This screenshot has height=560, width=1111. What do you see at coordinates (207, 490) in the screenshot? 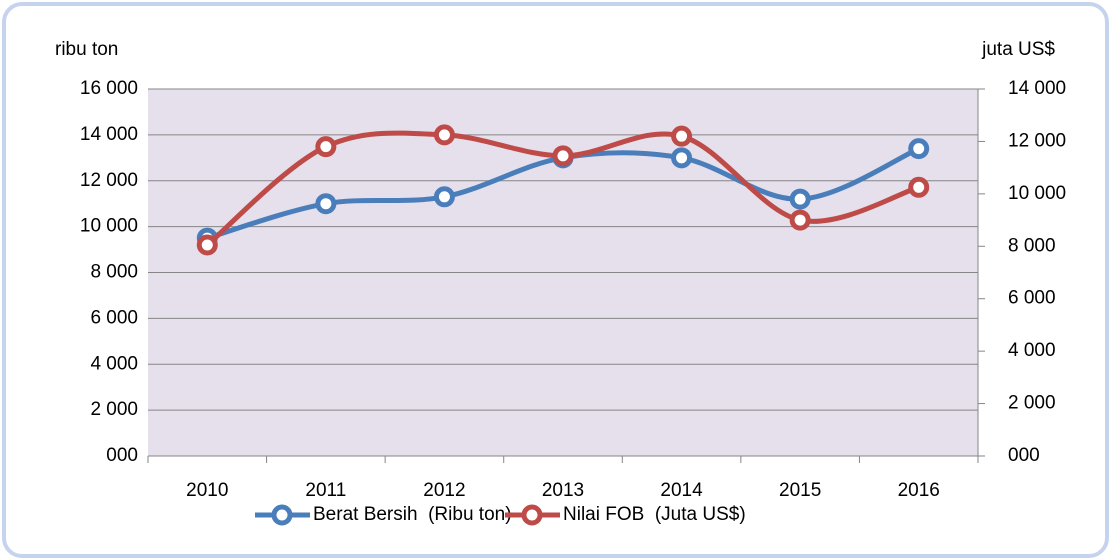
I see `x-tick-label: 2010` at bounding box center [207, 490].